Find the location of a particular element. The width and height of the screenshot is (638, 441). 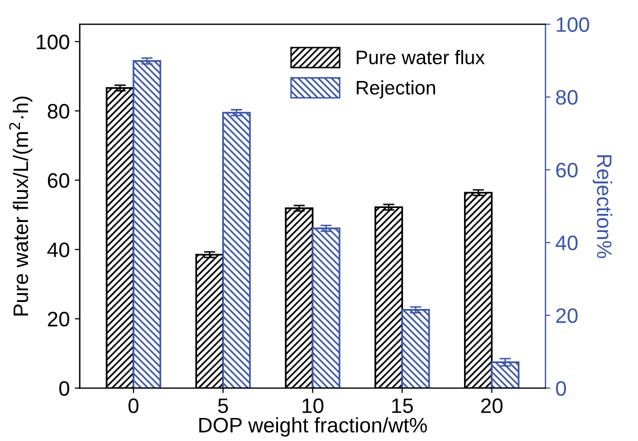

y-tick-label: 20 is located at coordinates (59, 319).